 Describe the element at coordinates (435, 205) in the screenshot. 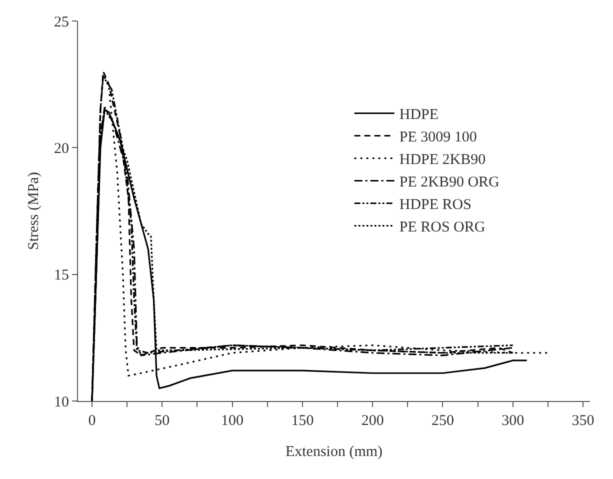

I see `legend-label: HDPE ROS` at that location.